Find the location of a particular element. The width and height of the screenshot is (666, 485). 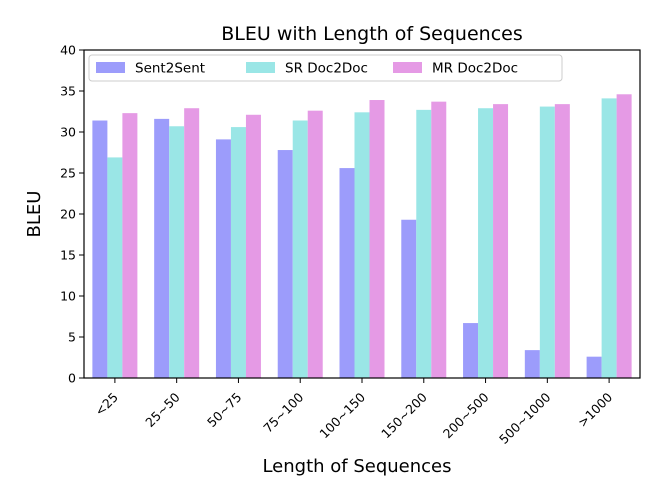

legend-label: MR Doc2Doc is located at coordinates (475, 69).